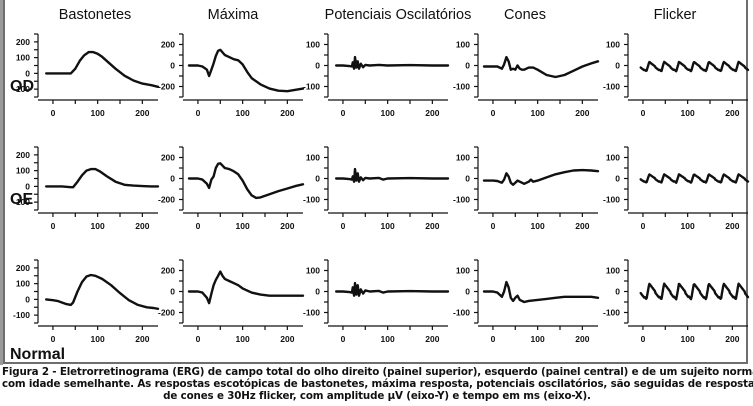  I want to click on column-title-maxima: Máxima, so click(234, 15).